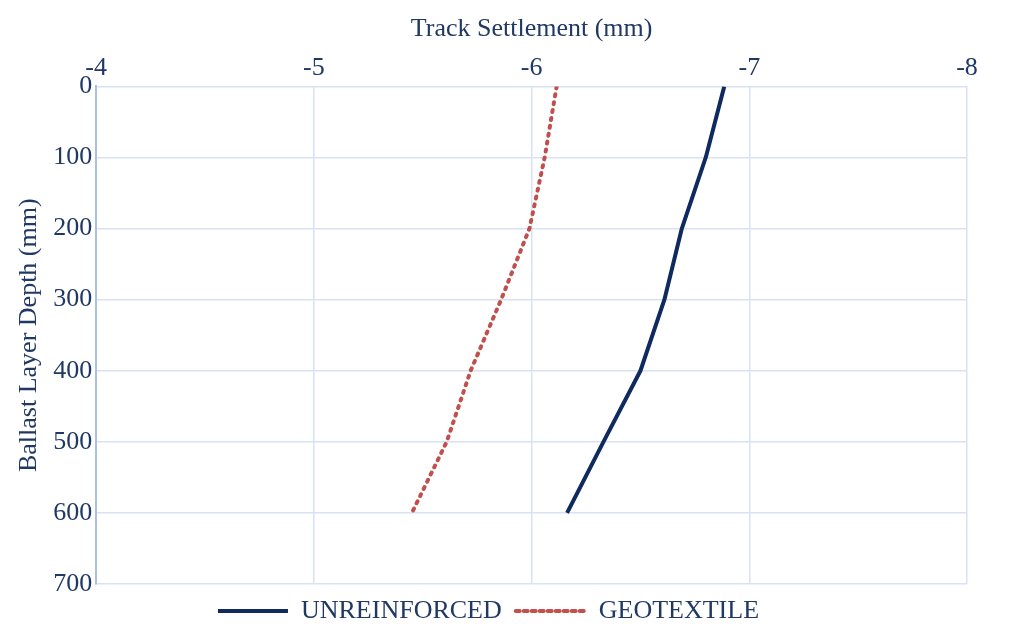 The width and height of the screenshot is (1027, 634). I want to click on legend-label: GEOTEXTILE, so click(679, 609).